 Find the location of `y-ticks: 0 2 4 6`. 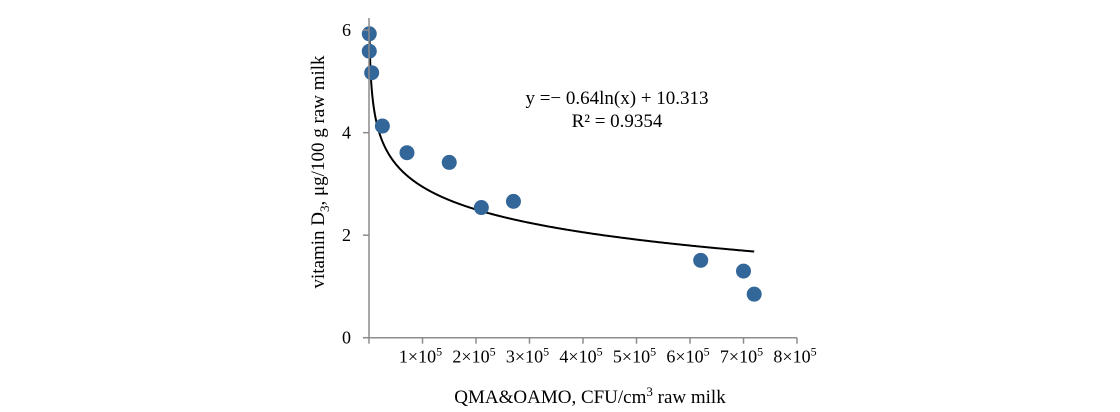

y-ticks: 0 2 4 6 is located at coordinates (355, 184).